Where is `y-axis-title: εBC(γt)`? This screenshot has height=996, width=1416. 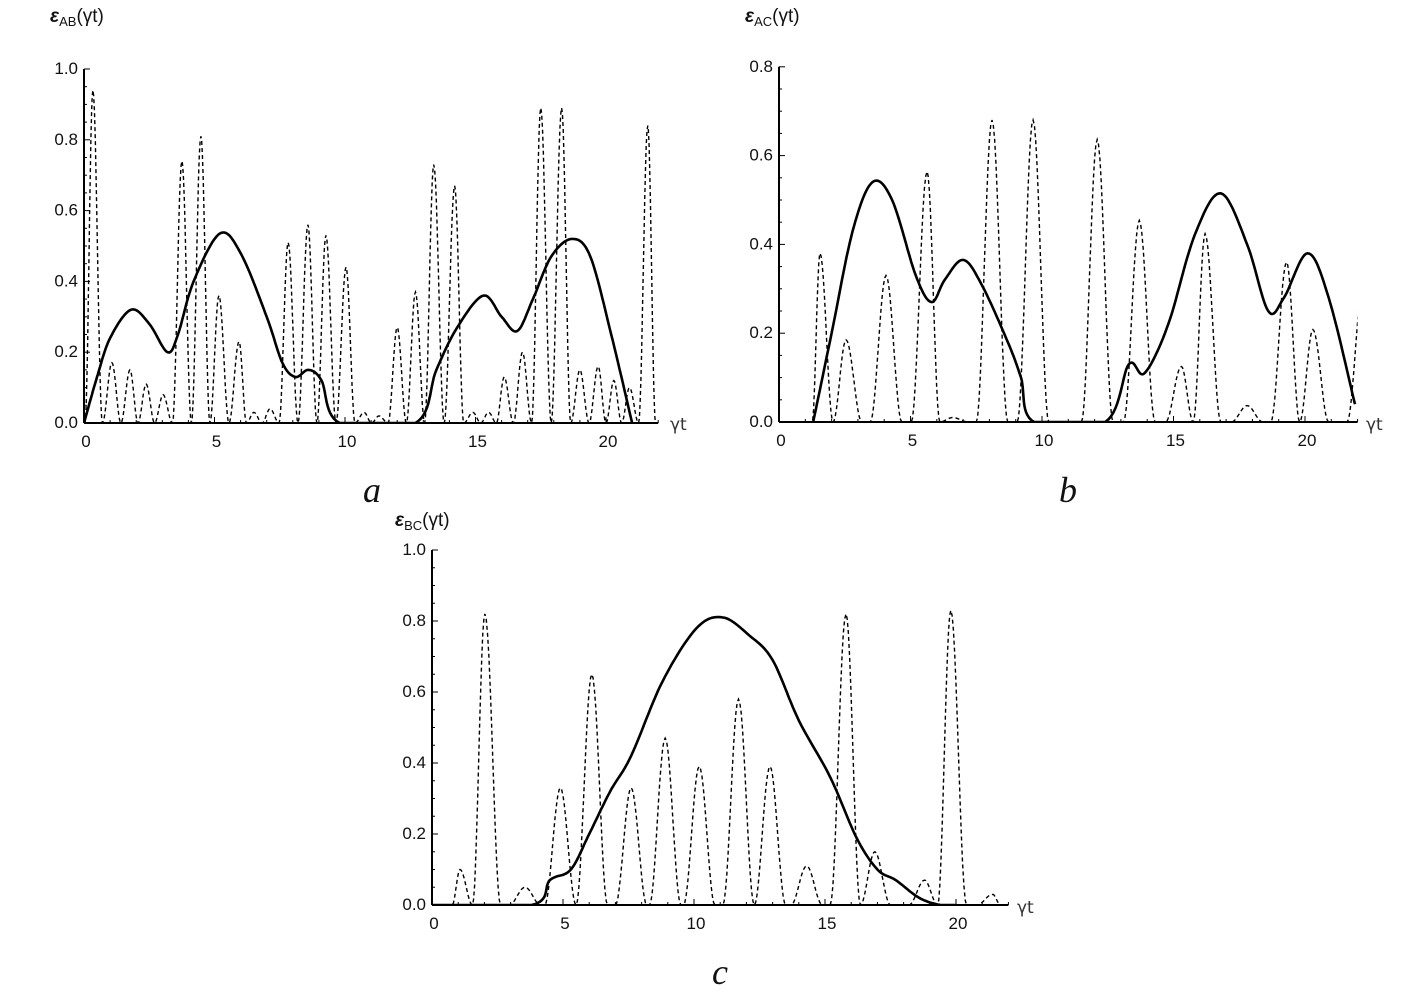 y-axis-title: εBC(γt) is located at coordinates (422, 521).